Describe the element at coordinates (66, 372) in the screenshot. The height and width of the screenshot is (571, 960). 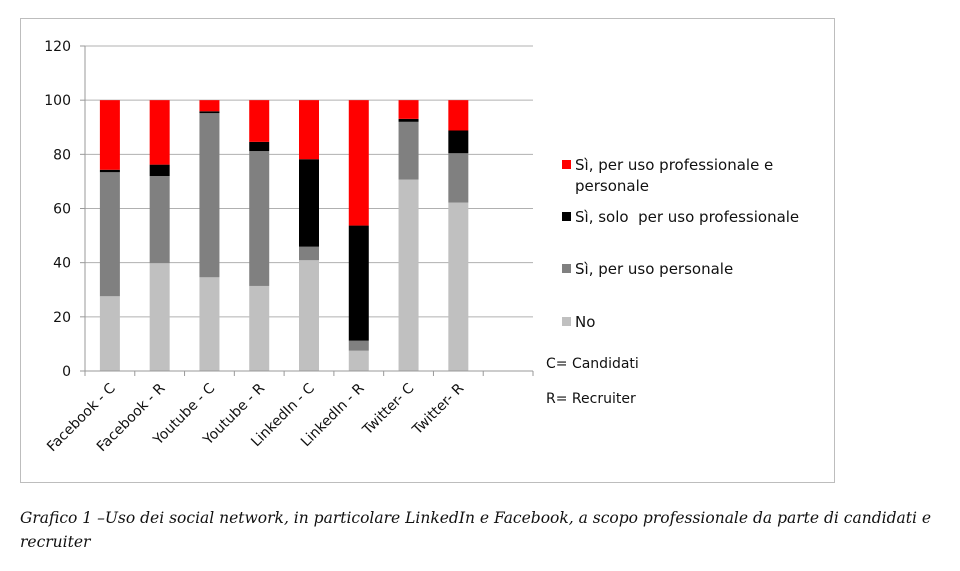
I see `y-tick-label: 0` at that location.